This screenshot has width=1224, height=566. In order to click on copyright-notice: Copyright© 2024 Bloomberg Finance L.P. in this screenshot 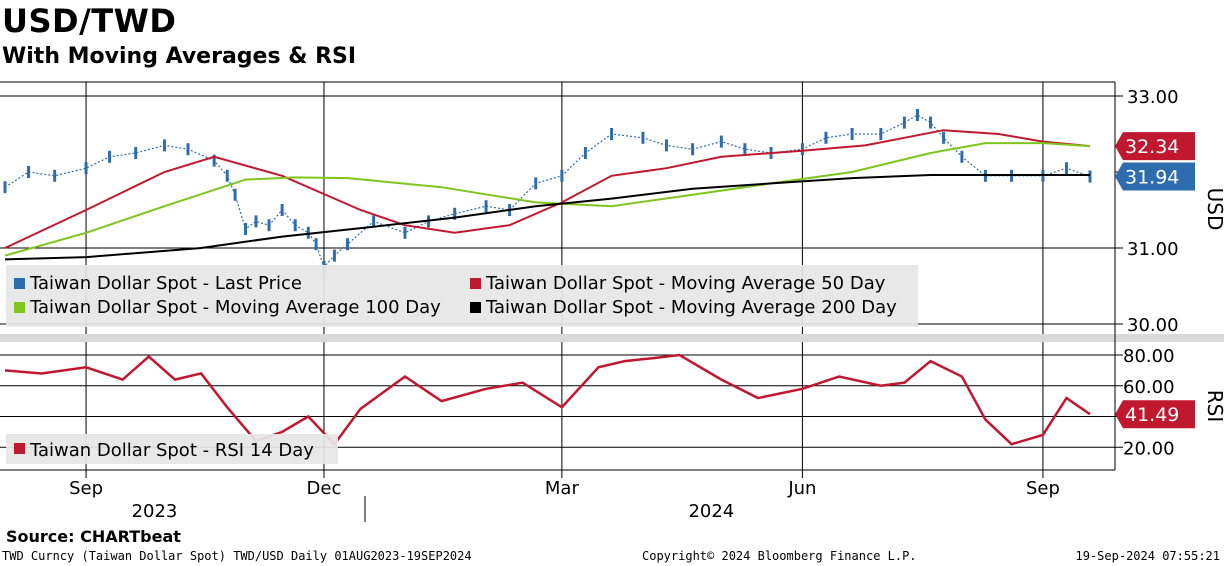, I will do `click(779, 556)`.